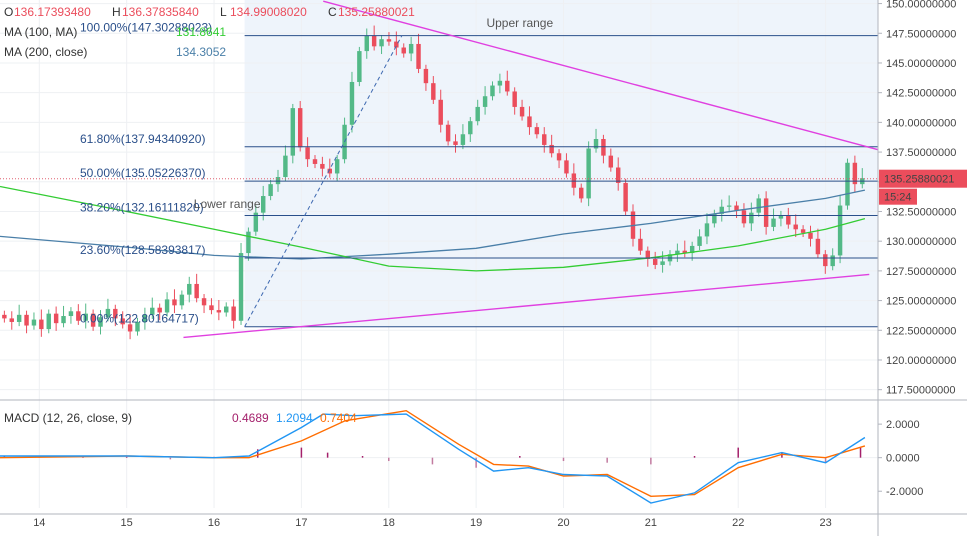 Image resolution: width=967 pixels, height=538 pixels. Describe the element at coordinates (563, 523) in the screenshot. I see `date-tick-label: 20` at that location.